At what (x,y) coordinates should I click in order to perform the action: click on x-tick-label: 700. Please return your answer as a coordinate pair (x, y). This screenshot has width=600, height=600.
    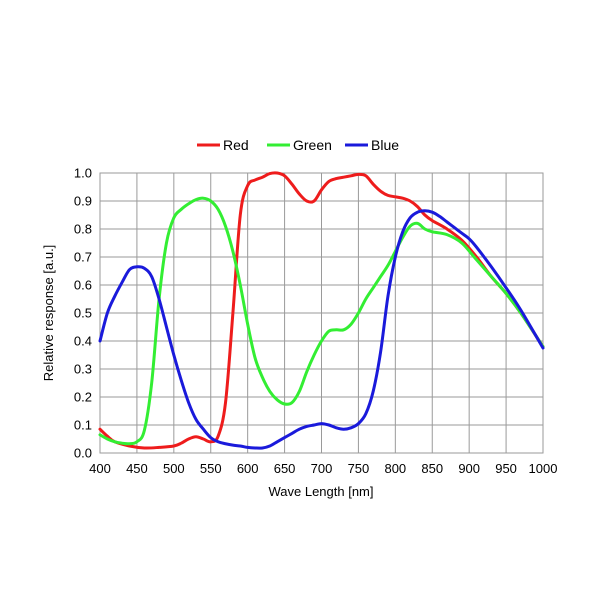
    Looking at the image, I should click on (322, 468).